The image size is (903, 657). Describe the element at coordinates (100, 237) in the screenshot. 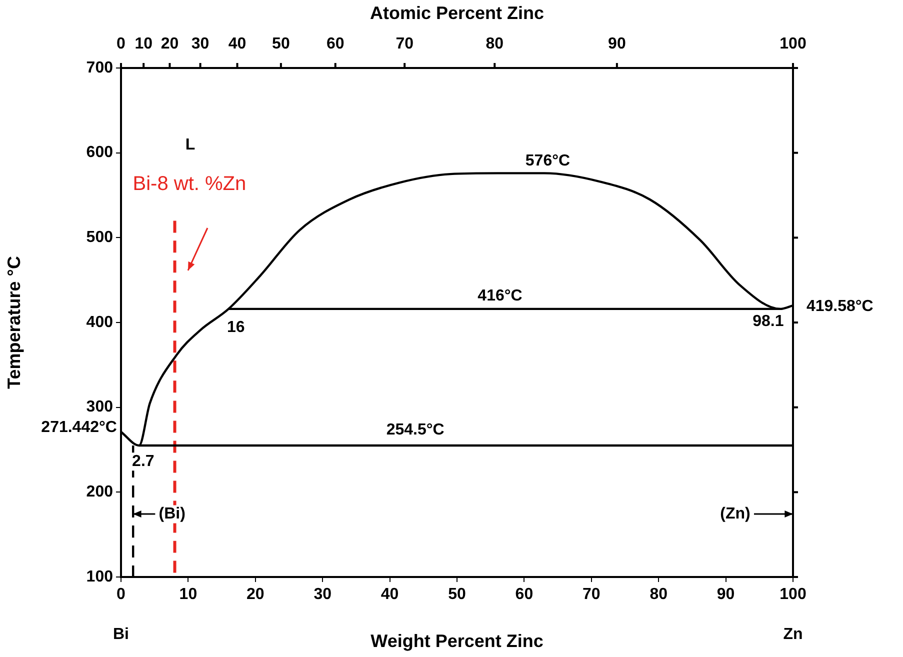

I see `y-tick-label: 500` at that location.